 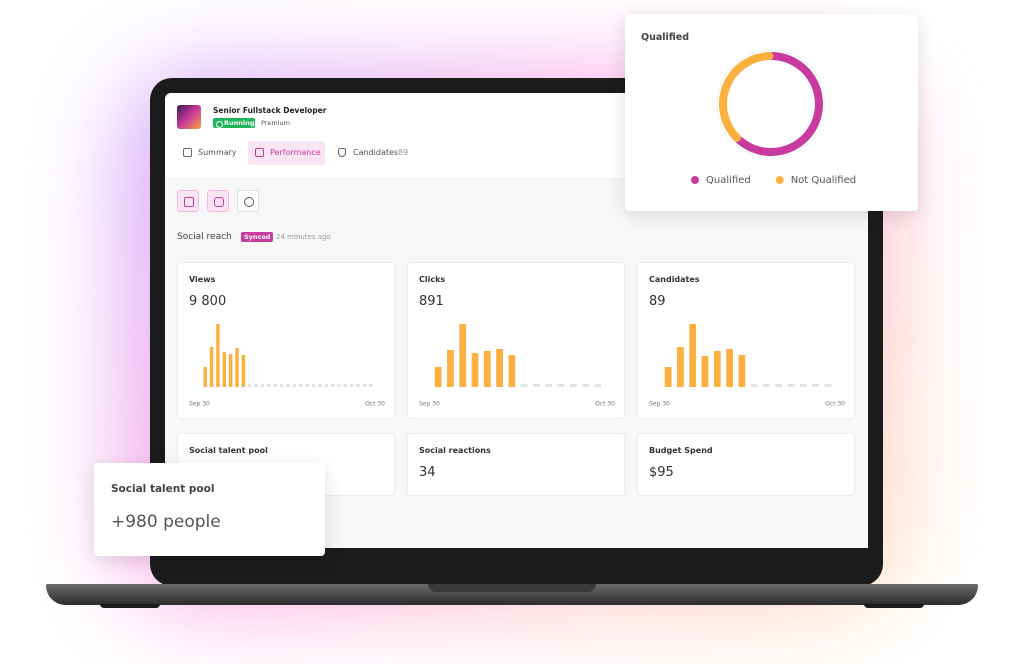 I want to click on tab: Performance, so click(x=295, y=152).